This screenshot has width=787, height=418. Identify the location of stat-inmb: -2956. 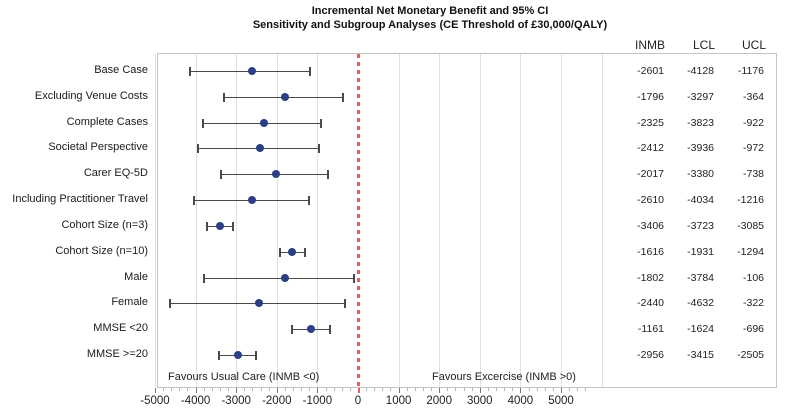
(650, 355).